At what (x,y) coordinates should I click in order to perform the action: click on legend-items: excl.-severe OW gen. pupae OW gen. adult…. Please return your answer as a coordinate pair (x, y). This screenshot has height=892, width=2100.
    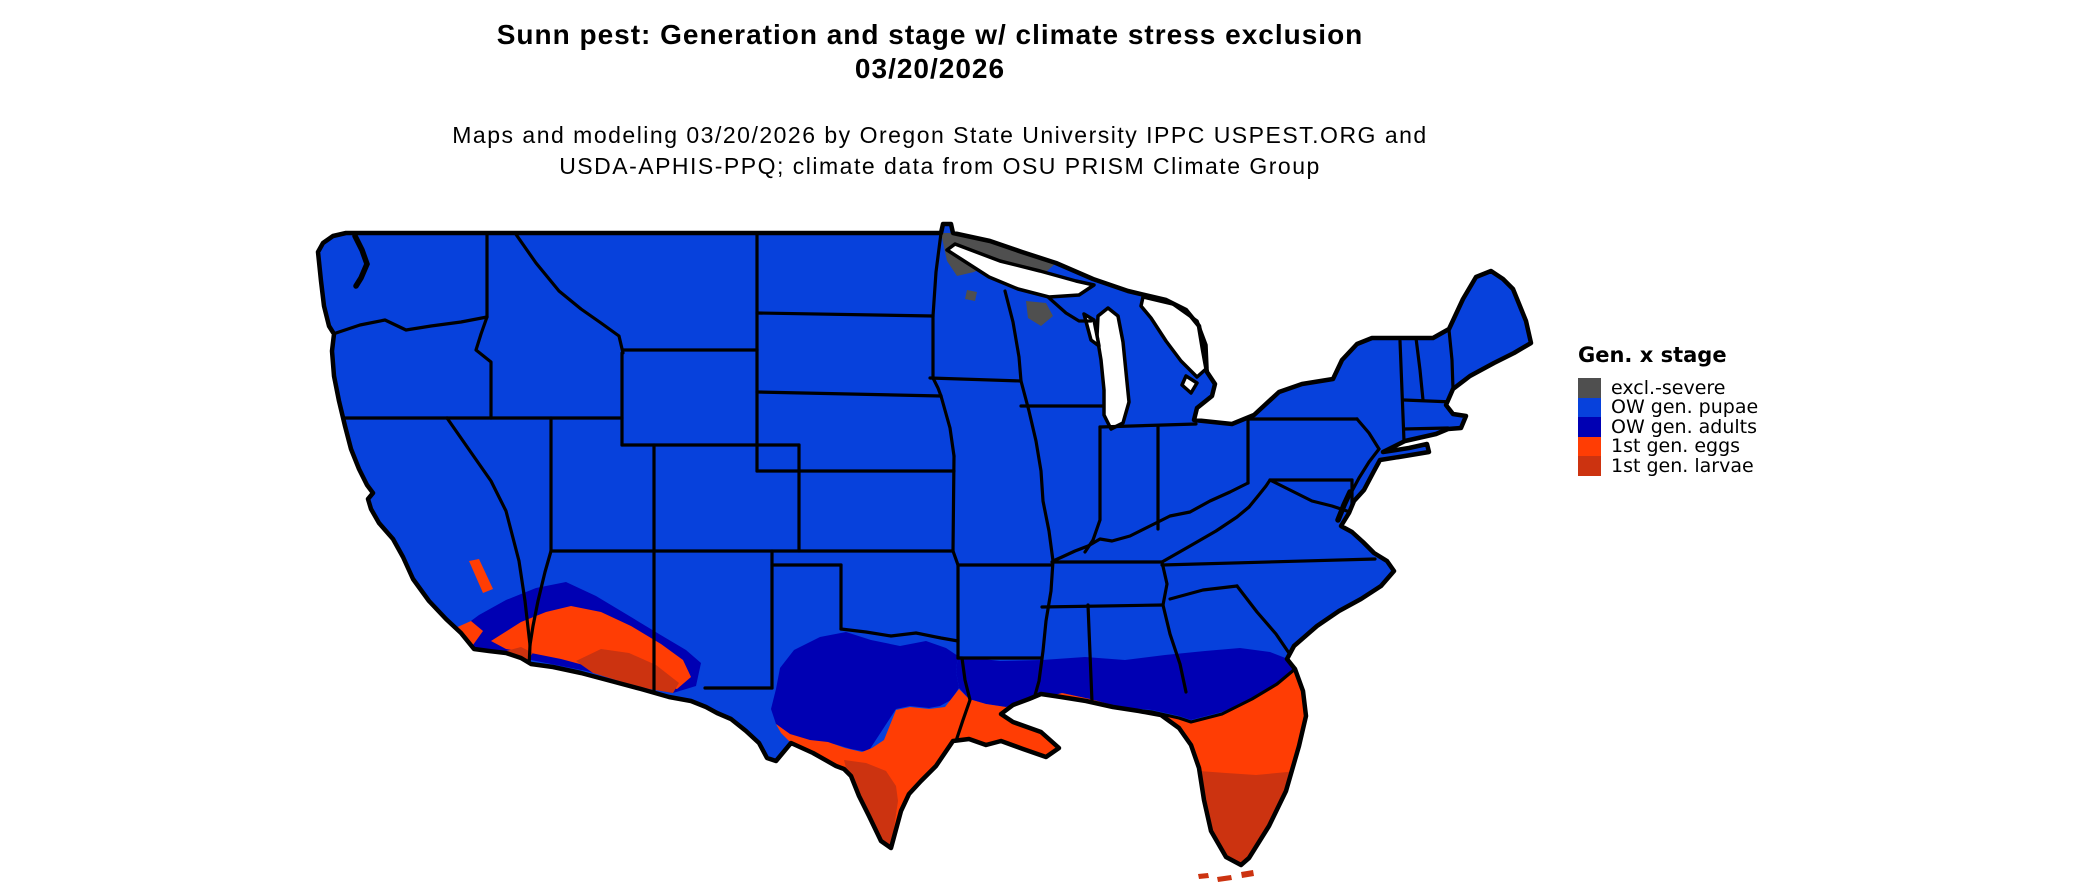
    Looking at the image, I should click on (1668, 426).